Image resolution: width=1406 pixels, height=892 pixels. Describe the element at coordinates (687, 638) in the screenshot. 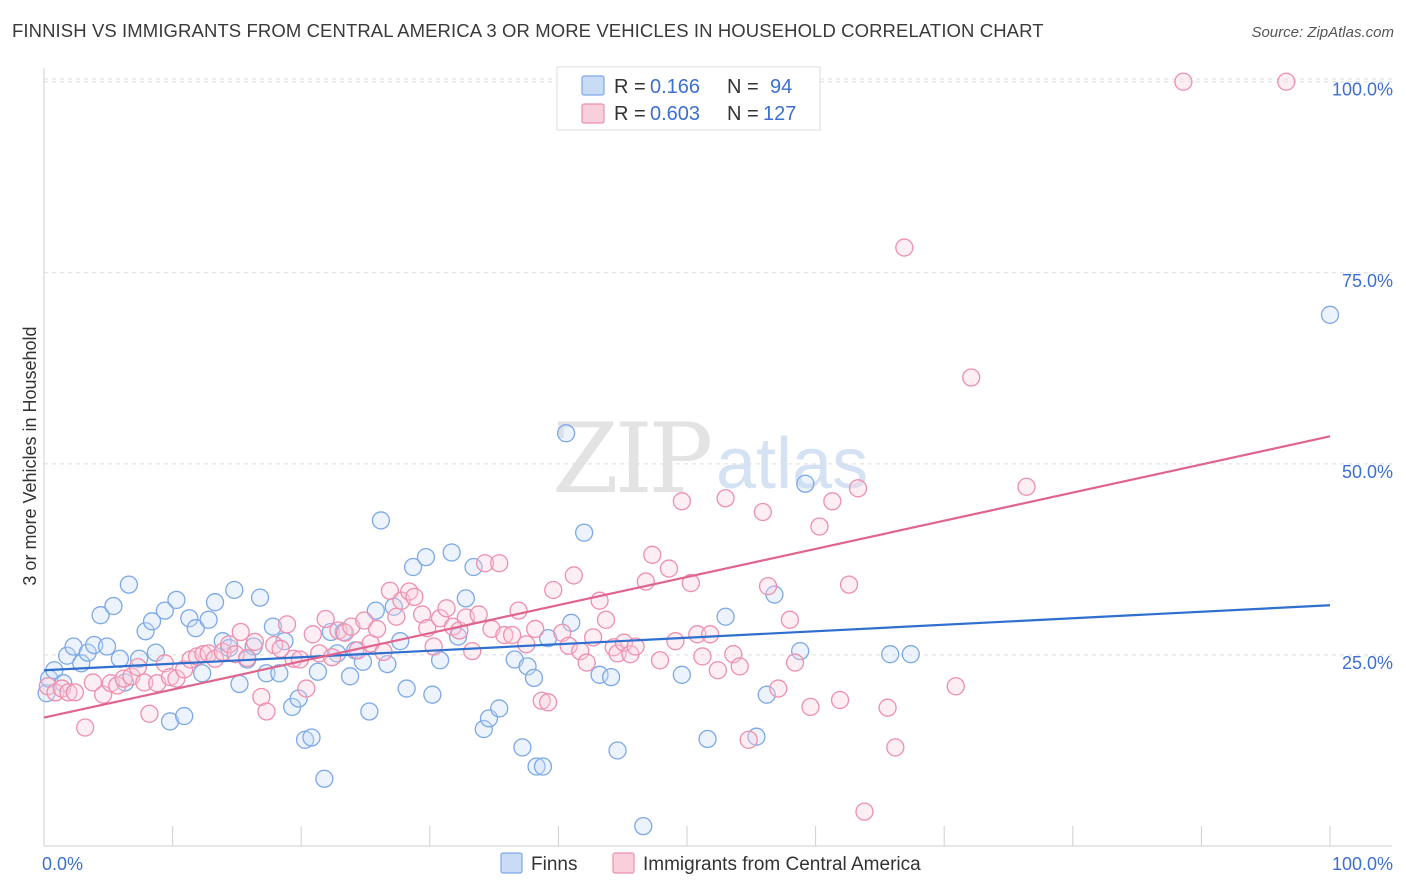

I see `trend-line-finns` at that location.